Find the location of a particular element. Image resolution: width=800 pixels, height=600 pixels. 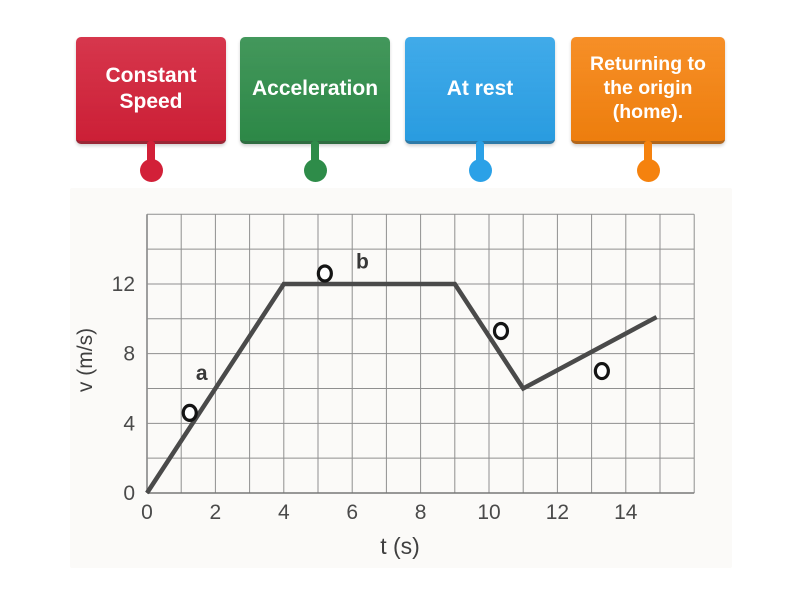

answer-card-returning-origin: Returning to the origin (home). is located at coordinates (648, 109).